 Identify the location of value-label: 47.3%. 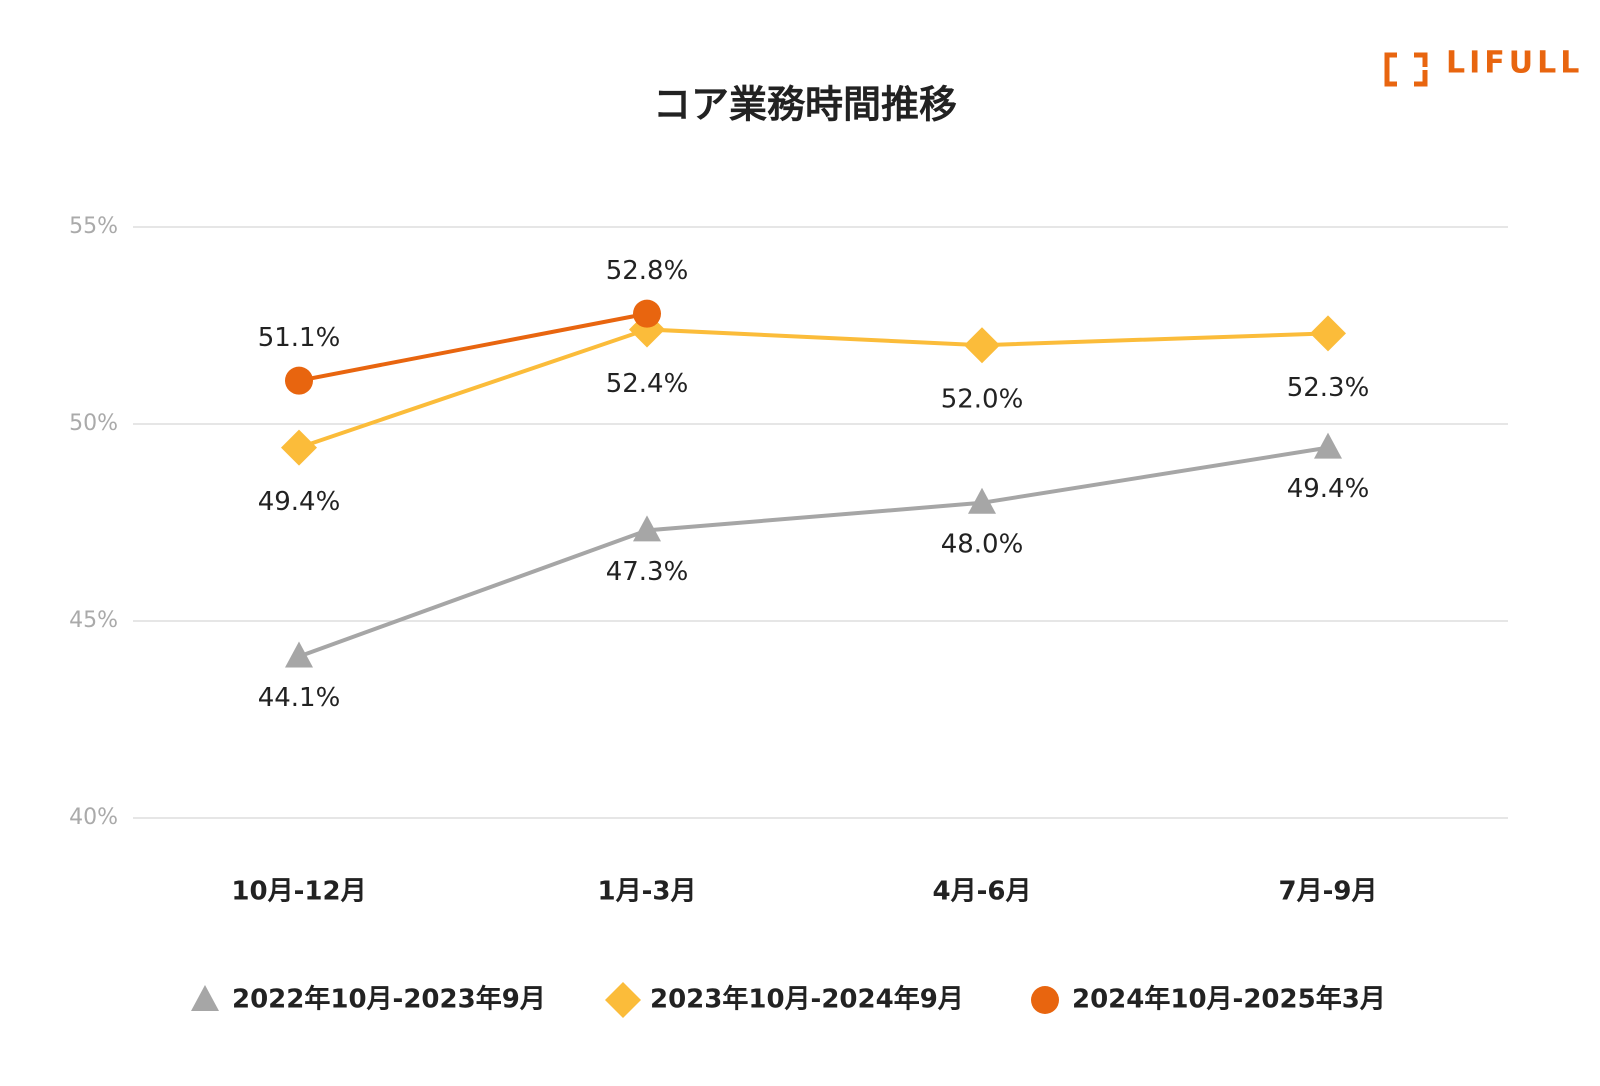
(647, 572).